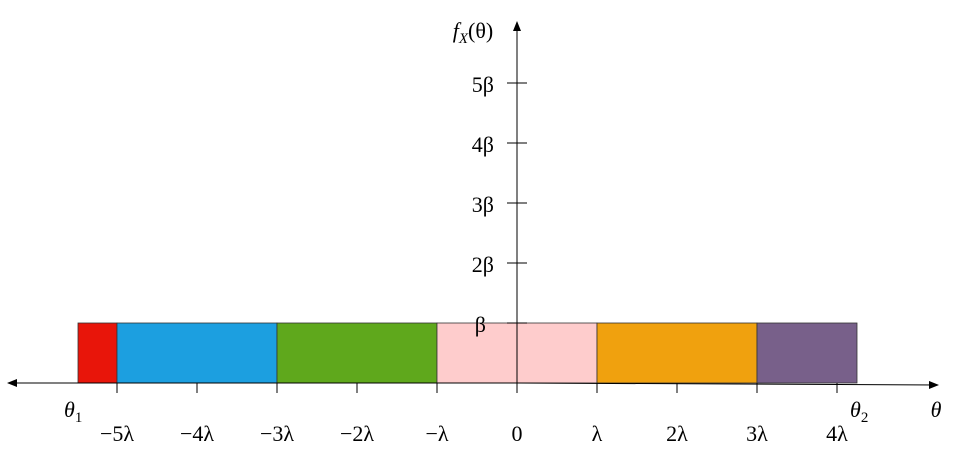 The width and height of the screenshot is (979, 460). I want to click on x-tick-label: 3λ, so click(757, 433).